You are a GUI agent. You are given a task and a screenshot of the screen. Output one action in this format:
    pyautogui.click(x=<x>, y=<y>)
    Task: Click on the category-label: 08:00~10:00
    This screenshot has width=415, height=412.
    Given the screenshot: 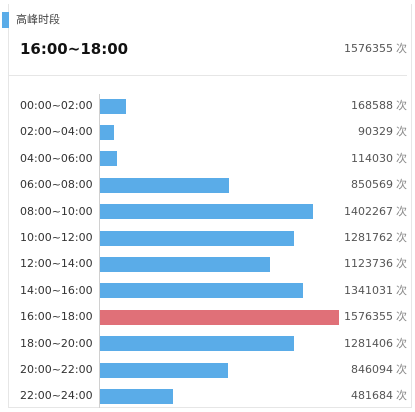 What is the action you would take?
    pyautogui.click(x=56, y=211)
    